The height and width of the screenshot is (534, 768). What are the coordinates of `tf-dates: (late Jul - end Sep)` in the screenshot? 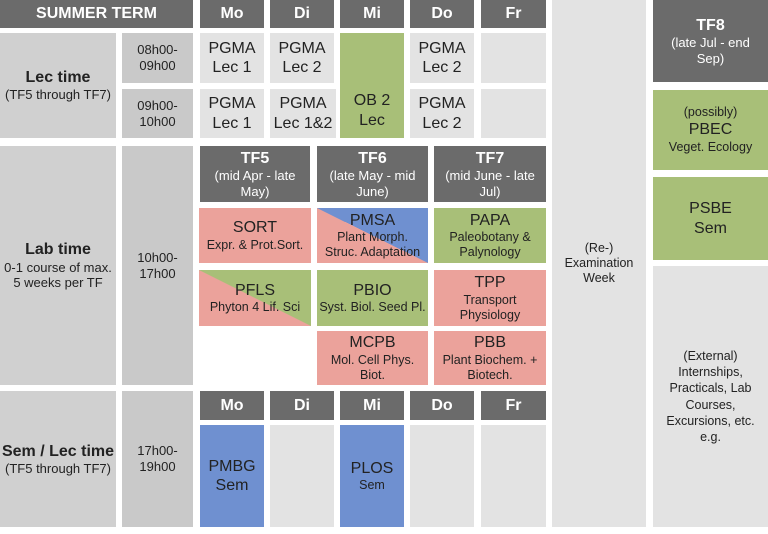 It's located at (710, 50).